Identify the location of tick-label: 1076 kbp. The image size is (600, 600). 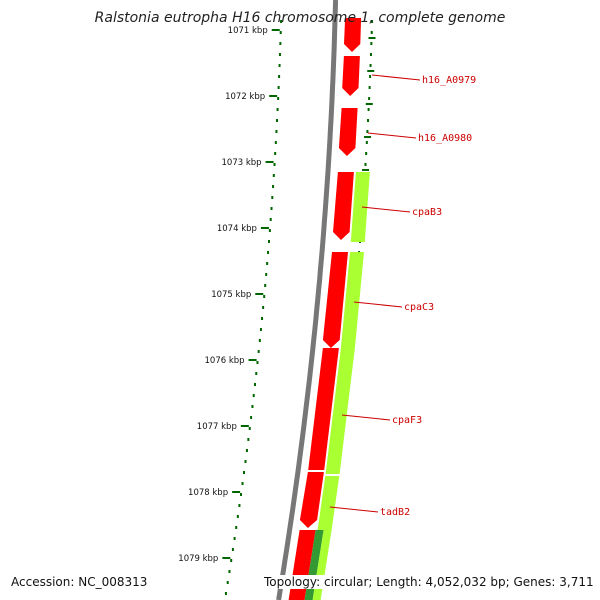
(225, 361).